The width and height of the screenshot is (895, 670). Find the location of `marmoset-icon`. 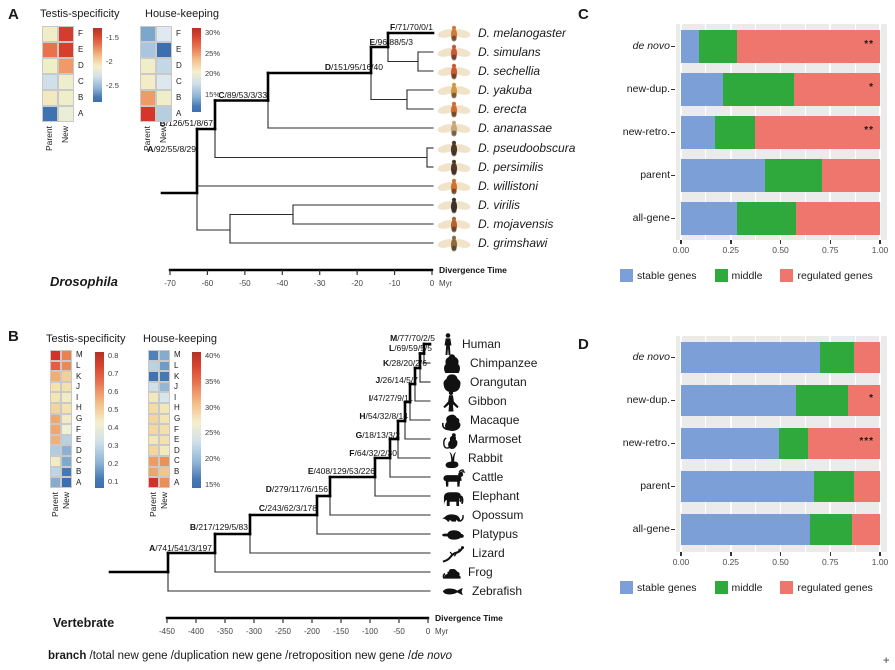

marmoset-icon is located at coordinates (451, 439).